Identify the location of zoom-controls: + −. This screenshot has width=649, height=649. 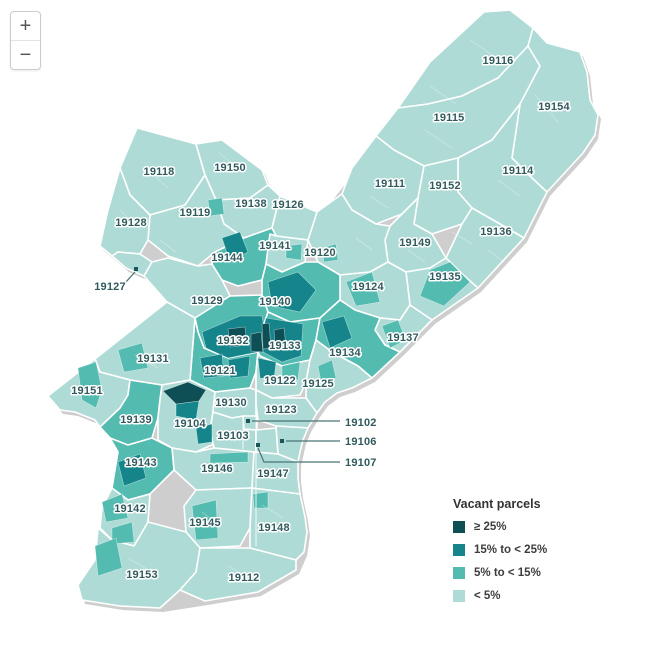
(25, 40).